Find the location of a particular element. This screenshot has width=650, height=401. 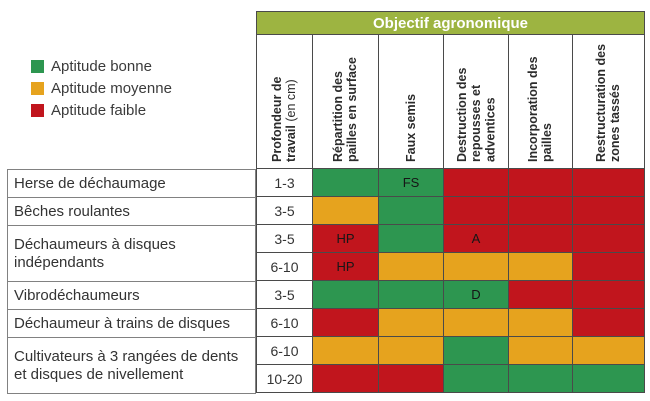

aptitude-cell-r6c1-poor is located at coordinates (345, 322).